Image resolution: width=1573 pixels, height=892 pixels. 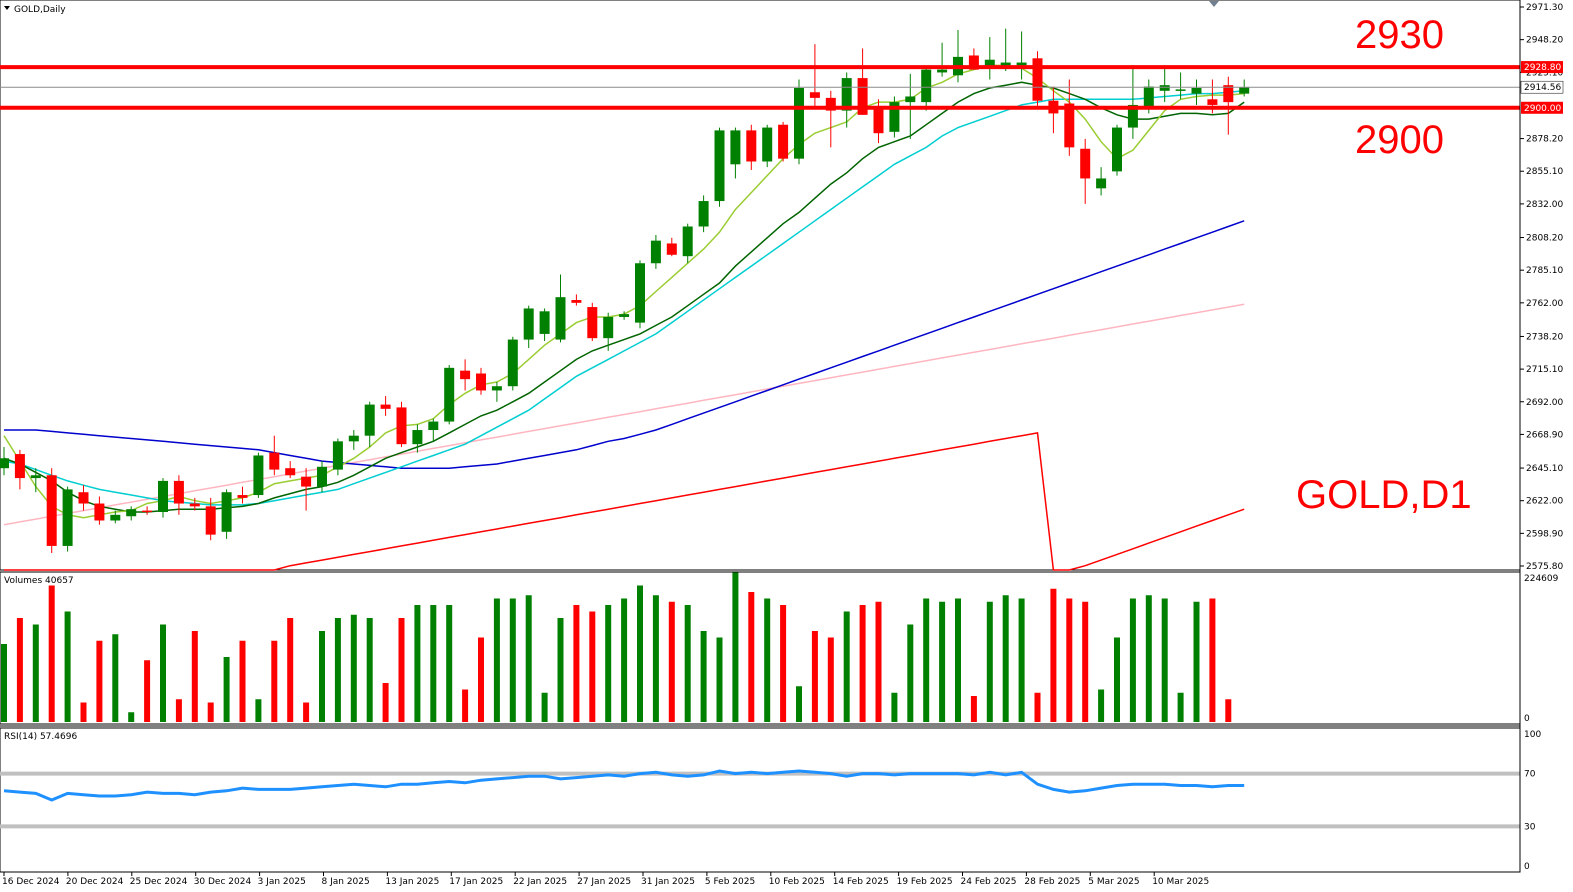 What do you see at coordinates (624, 785) in the screenshot?
I see `rsi-line` at bounding box center [624, 785].